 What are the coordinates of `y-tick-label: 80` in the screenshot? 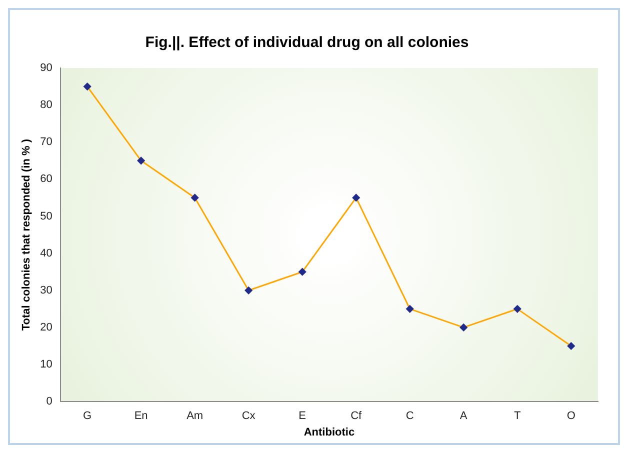 It's located at (46, 105).